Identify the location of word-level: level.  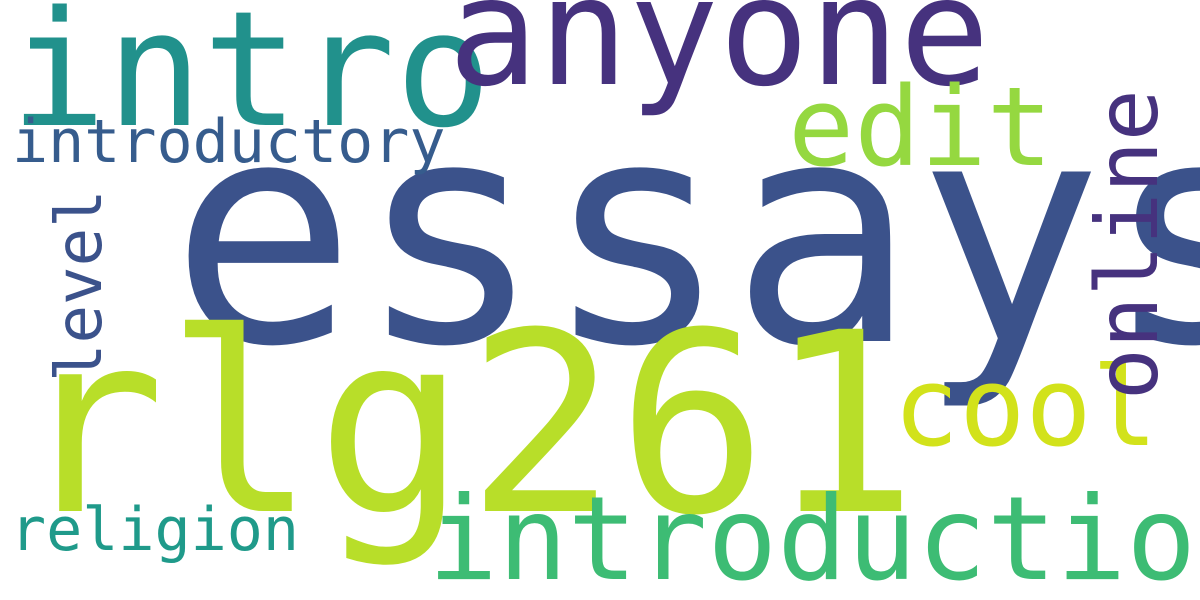
(80, 285).